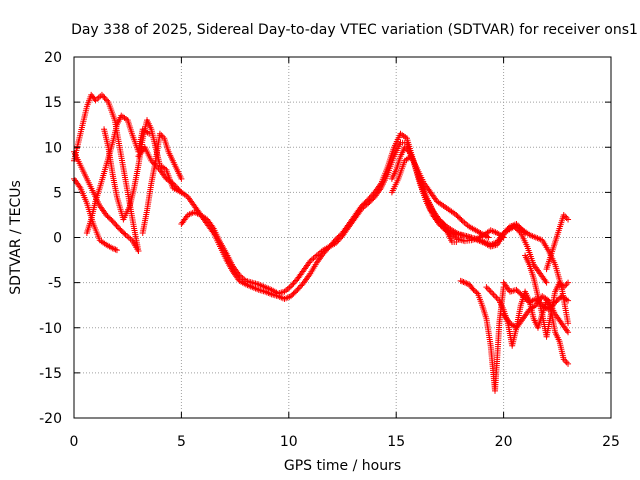 This screenshot has height=480, width=640. Describe the element at coordinates (342, 466) in the screenshot. I see `x-axis-title: GPS time / hours` at that location.